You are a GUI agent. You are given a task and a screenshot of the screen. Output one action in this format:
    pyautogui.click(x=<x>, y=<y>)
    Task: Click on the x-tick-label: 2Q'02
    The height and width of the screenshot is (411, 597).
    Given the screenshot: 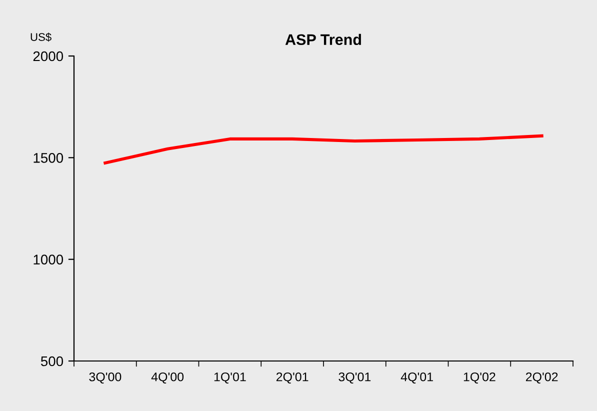 What is the action you would take?
    pyautogui.click(x=542, y=378)
    